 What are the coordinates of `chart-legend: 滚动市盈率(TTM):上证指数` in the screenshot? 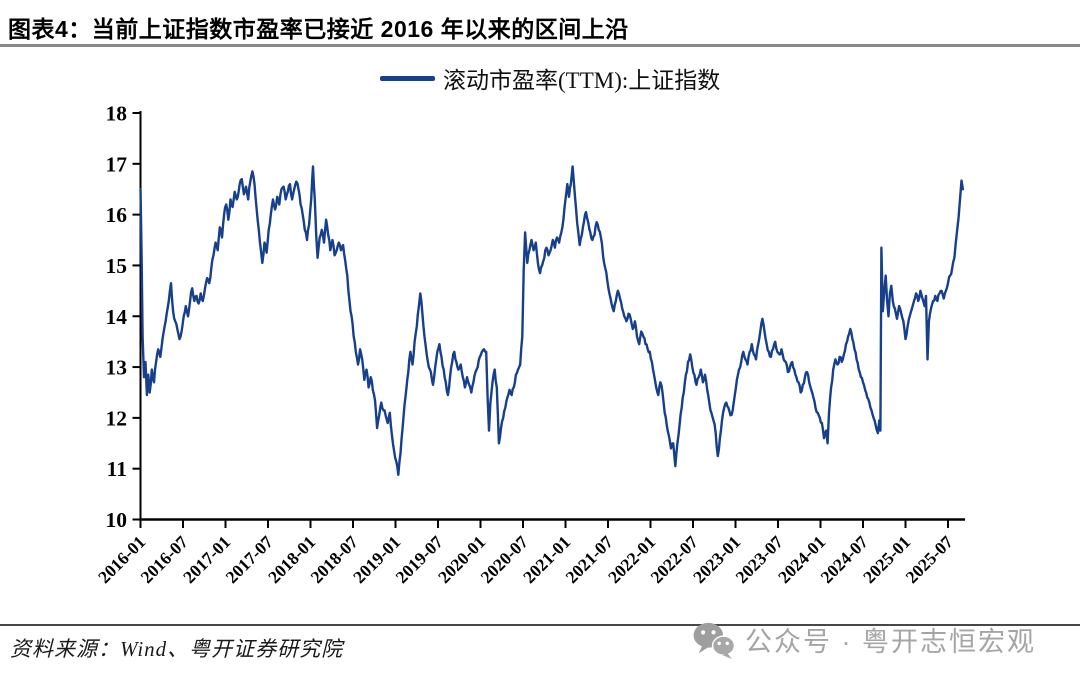 It's located at (550, 78).